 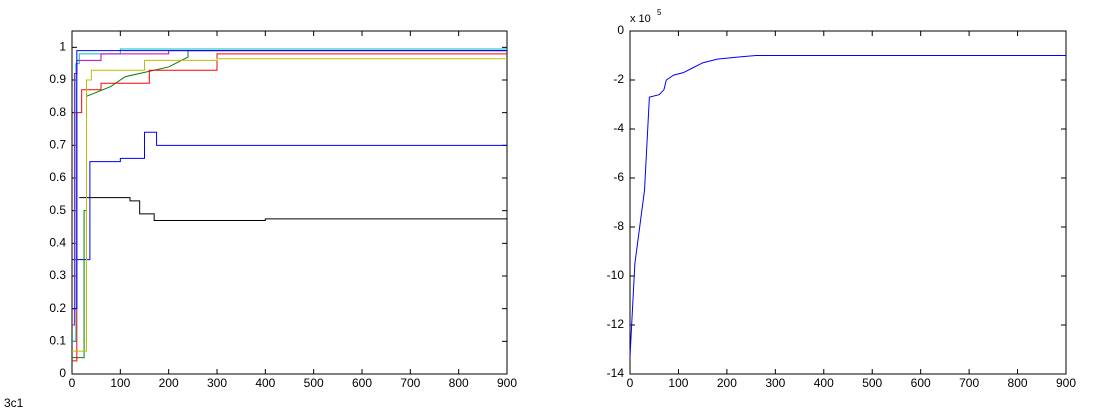 What do you see at coordinates (57, 112) in the screenshot?
I see `y-tick-label: 0.8` at bounding box center [57, 112].